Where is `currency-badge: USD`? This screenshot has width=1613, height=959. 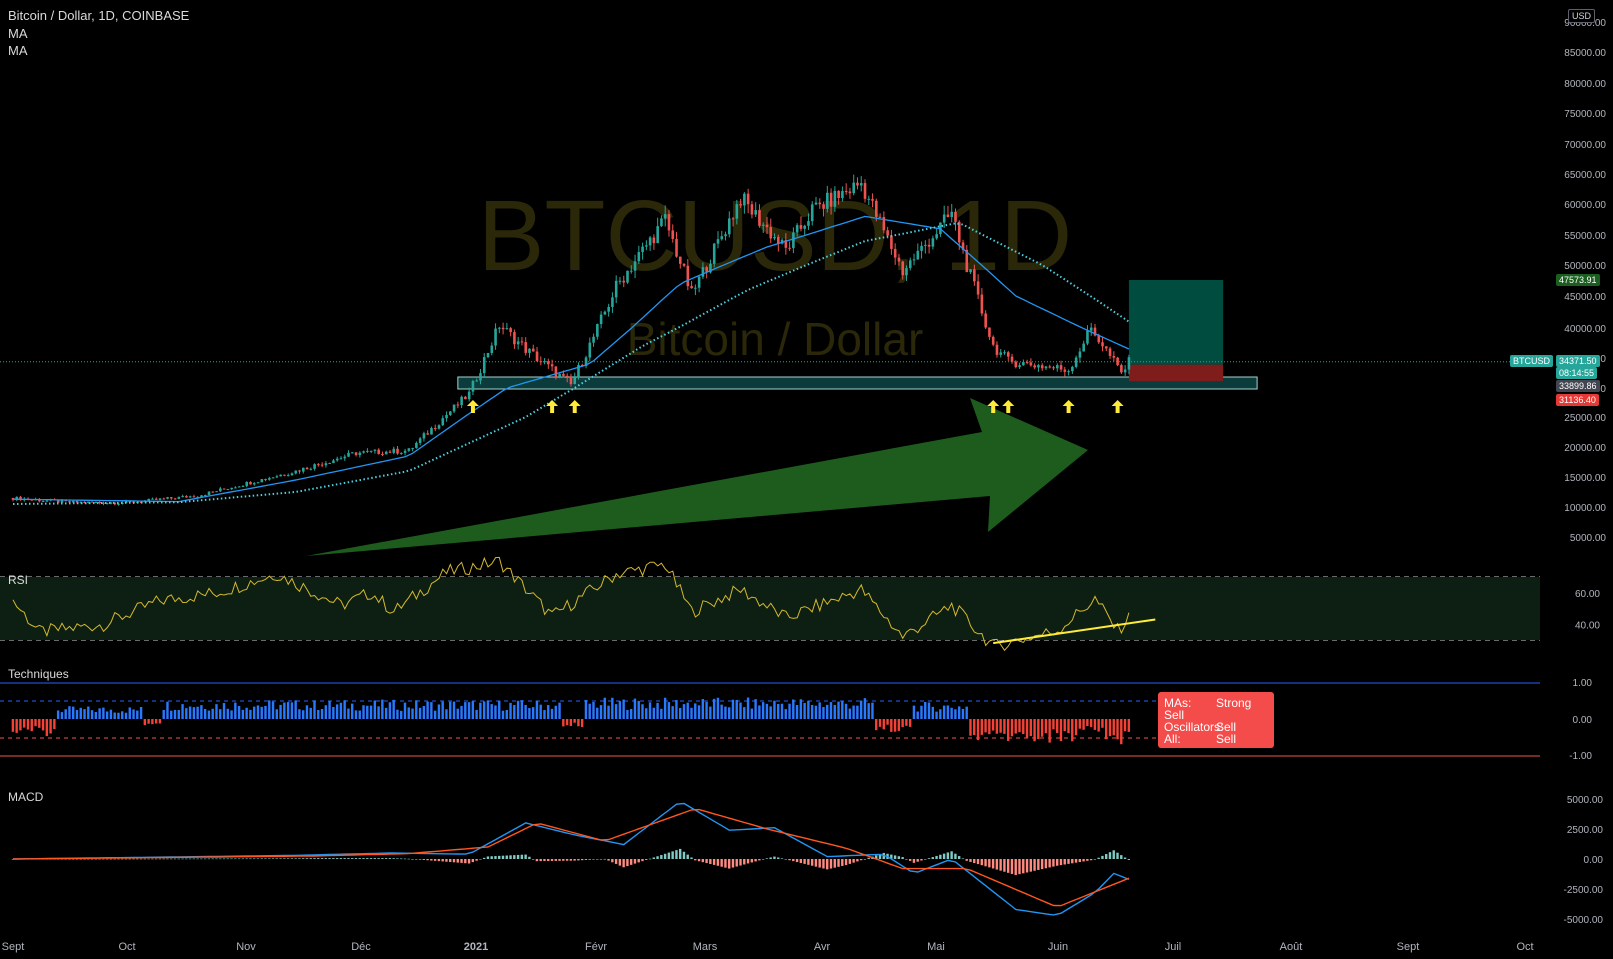
currency-badge: USD is located at coordinates (1582, 16).